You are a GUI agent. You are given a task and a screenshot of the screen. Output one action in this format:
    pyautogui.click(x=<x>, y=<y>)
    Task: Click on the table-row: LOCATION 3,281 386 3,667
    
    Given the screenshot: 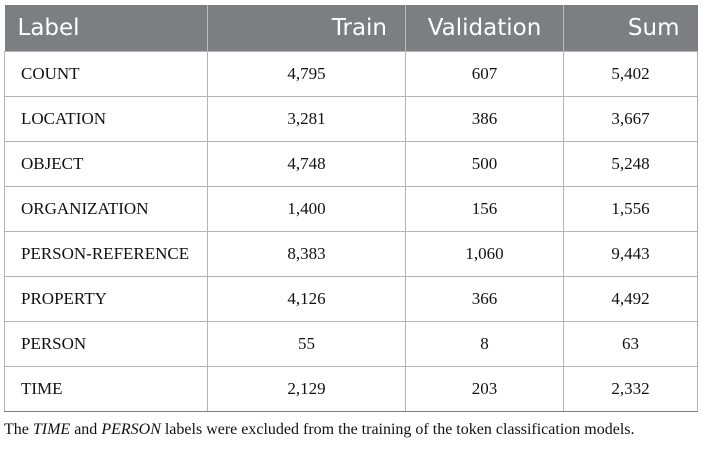 What is the action you would take?
    pyautogui.click(x=351, y=119)
    